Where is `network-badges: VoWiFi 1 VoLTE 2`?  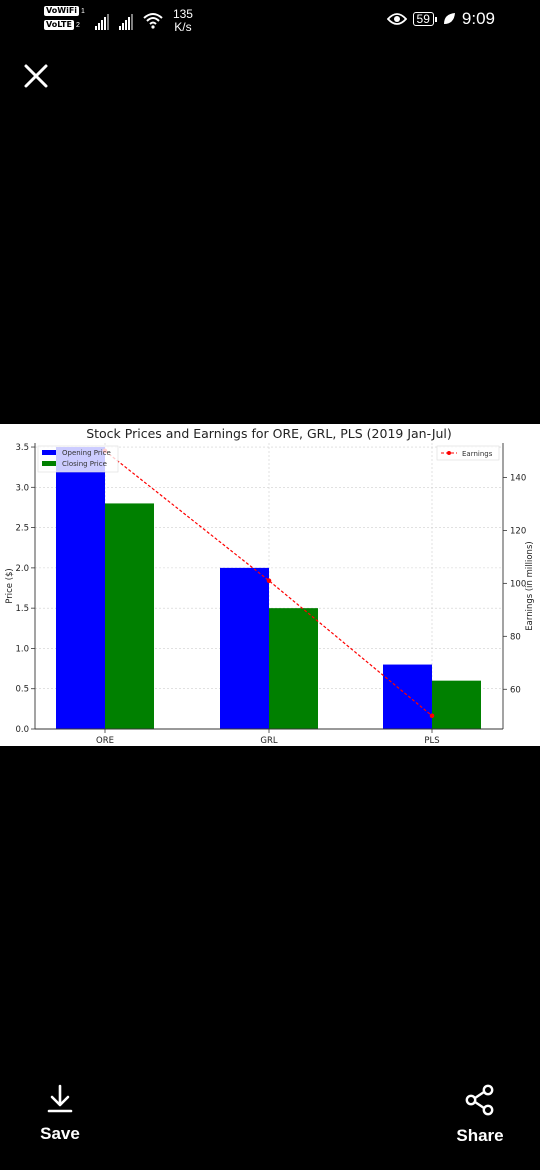
network-badges: VoWiFi 1 VoLTE 2 is located at coordinates (64, 18).